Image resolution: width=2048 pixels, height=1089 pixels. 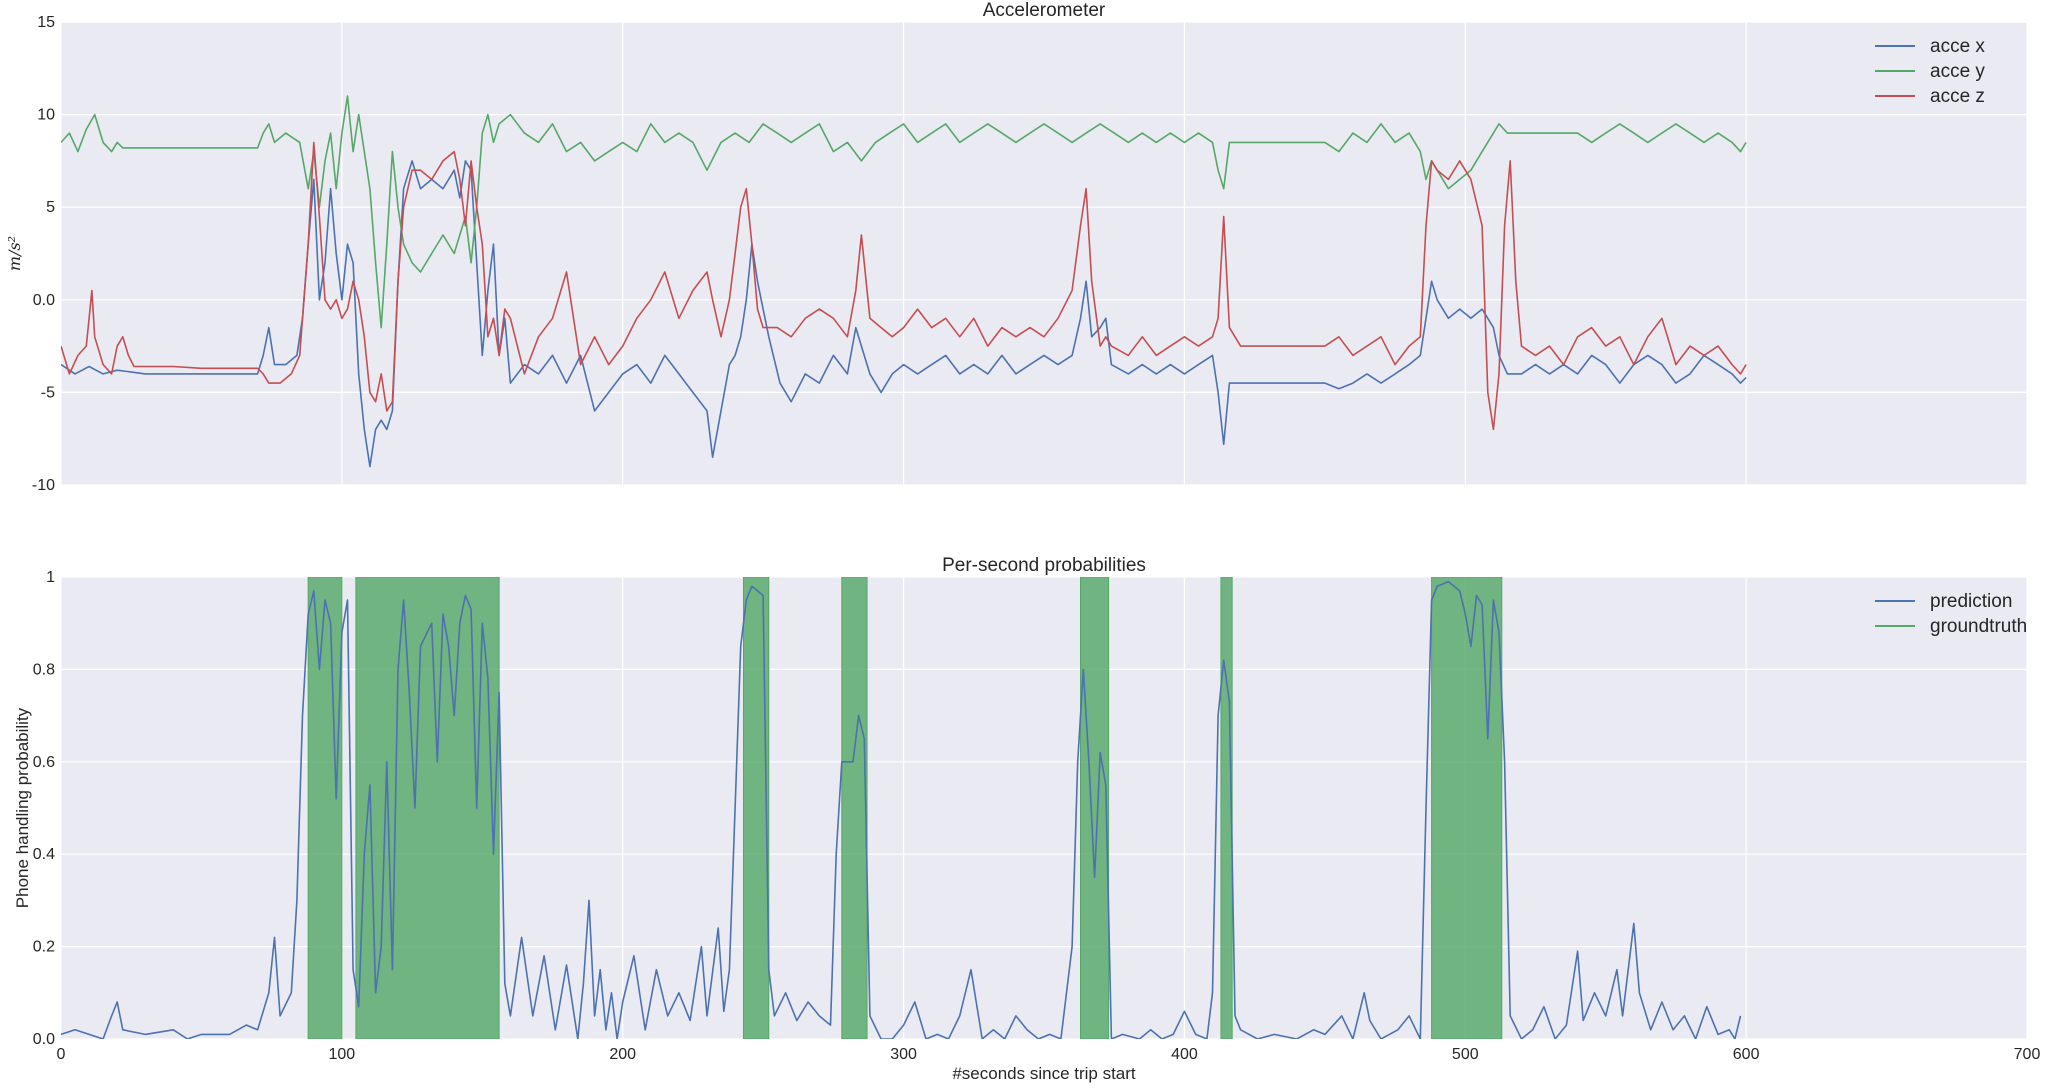 I want to click on legend-label: acce x, so click(x=1957, y=46).